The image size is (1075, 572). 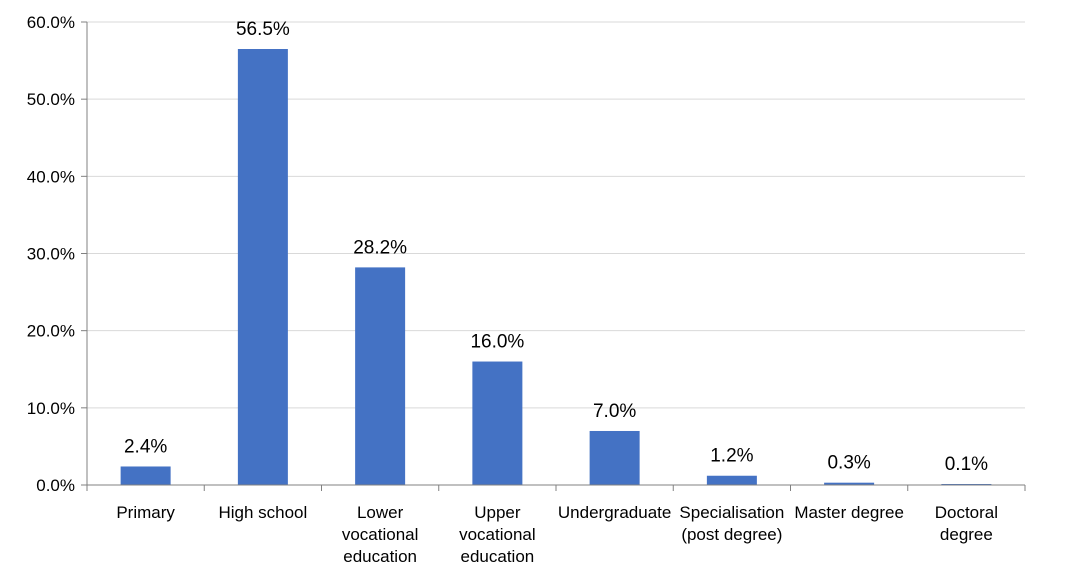 I want to click on x-category-label: Primary, so click(x=145, y=512).